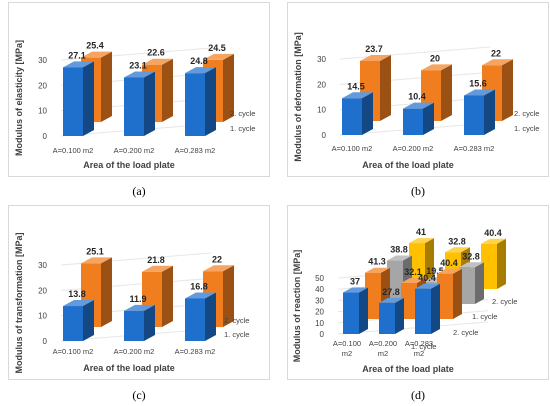  Describe the element at coordinates (413, 272) in the screenshot. I see `data-label: 32.1` at that location.